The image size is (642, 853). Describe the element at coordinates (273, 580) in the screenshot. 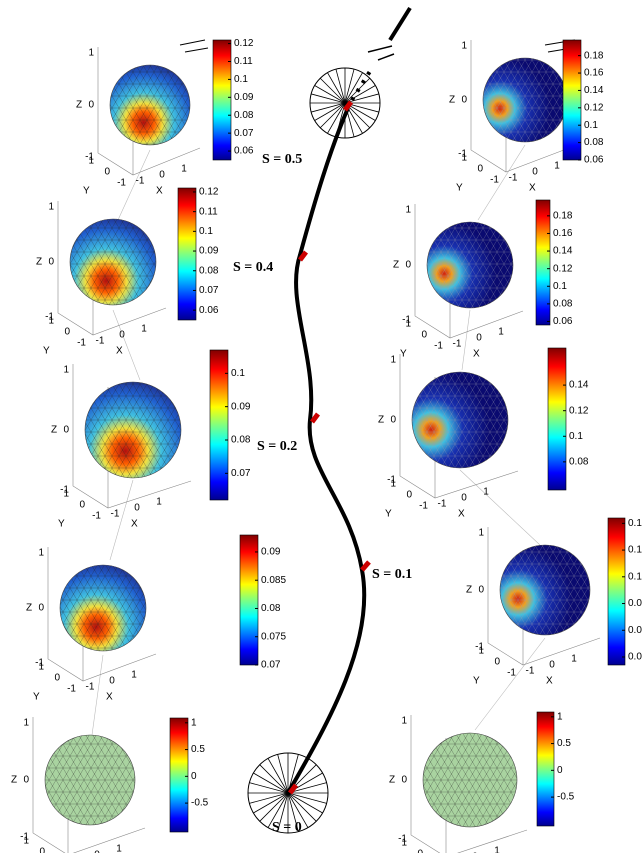

I see `colorbar-tick-label: 0.085` at that location.